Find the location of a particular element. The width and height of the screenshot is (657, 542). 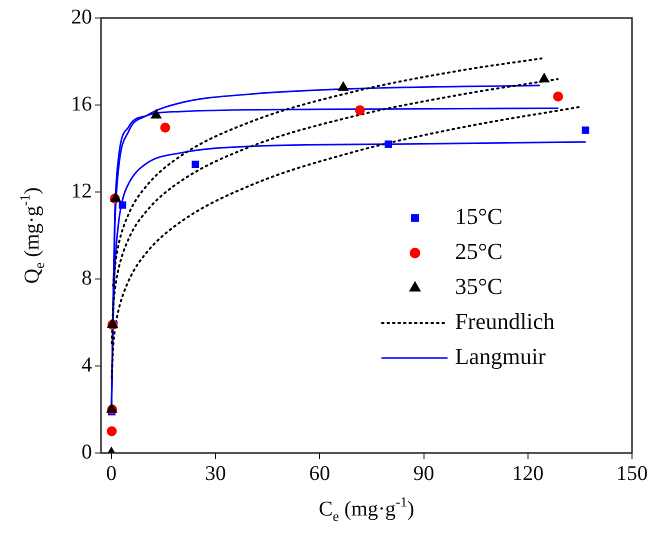

x-tick-label: 0 is located at coordinates (111, 473).